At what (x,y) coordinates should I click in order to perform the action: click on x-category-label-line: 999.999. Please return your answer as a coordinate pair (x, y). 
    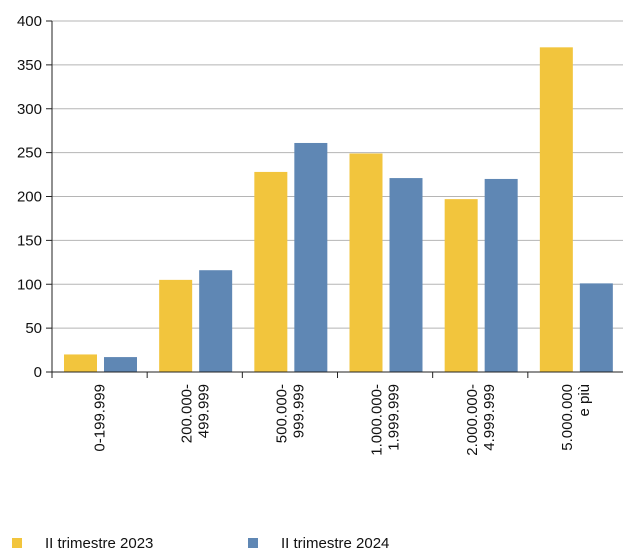
    Looking at the image, I should click on (298, 411).